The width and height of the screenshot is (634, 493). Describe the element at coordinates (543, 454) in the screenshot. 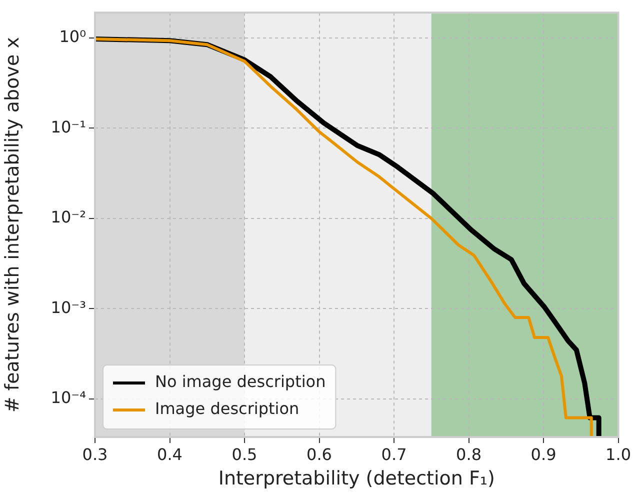

I see `x-tick-label: 0.9` at that location.